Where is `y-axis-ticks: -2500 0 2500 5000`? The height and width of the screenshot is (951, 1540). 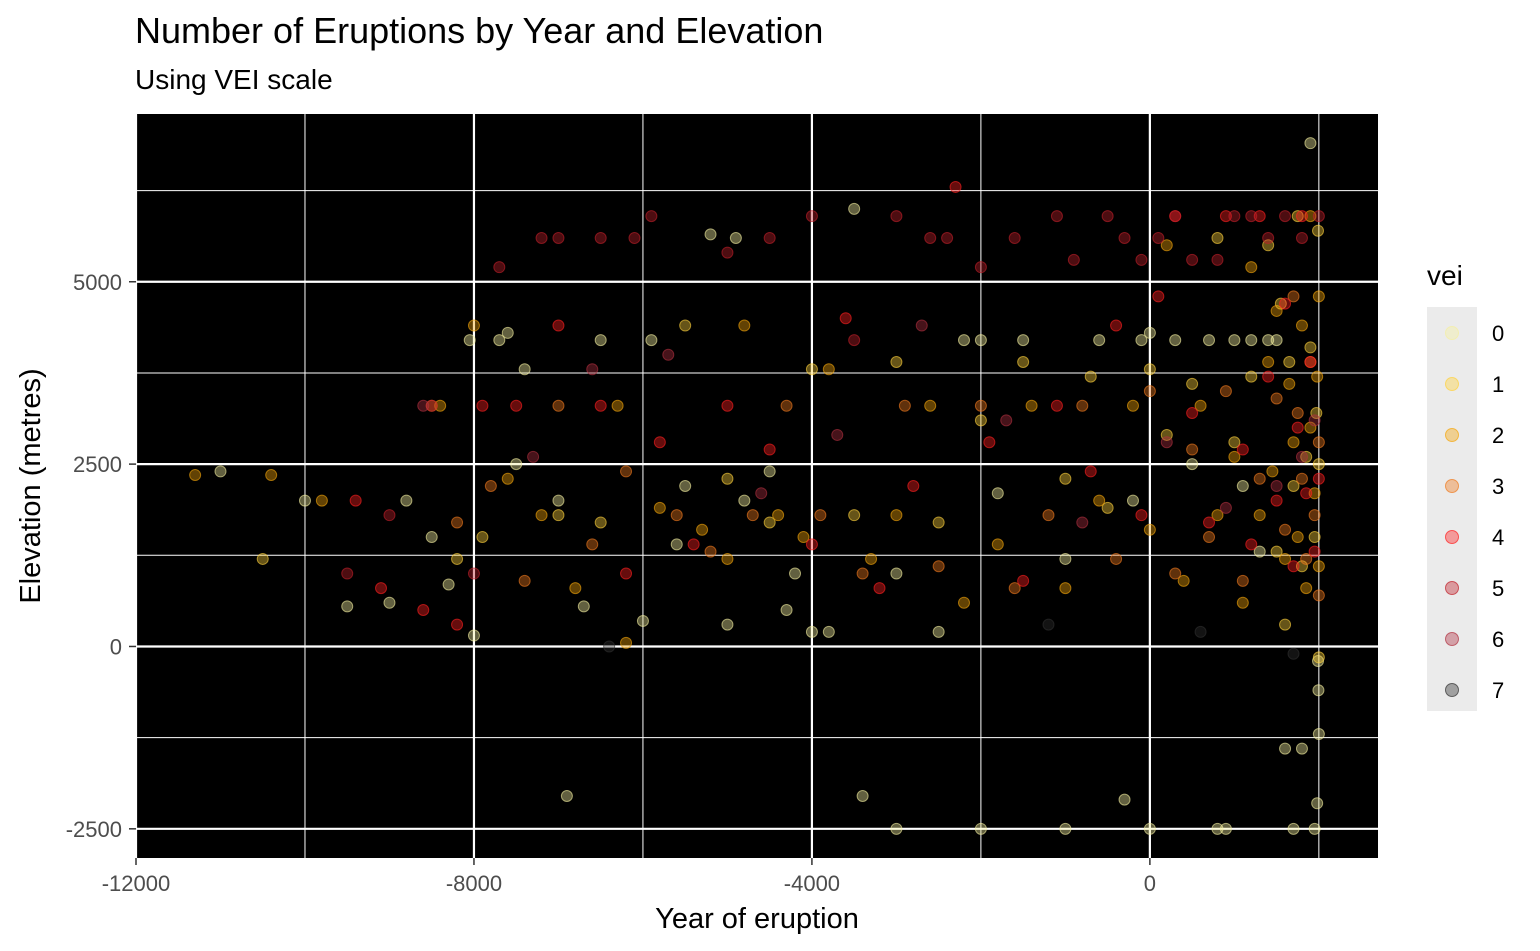
y-axis-ticks: -2500 0 2500 5000 is located at coordinates (101, 556).